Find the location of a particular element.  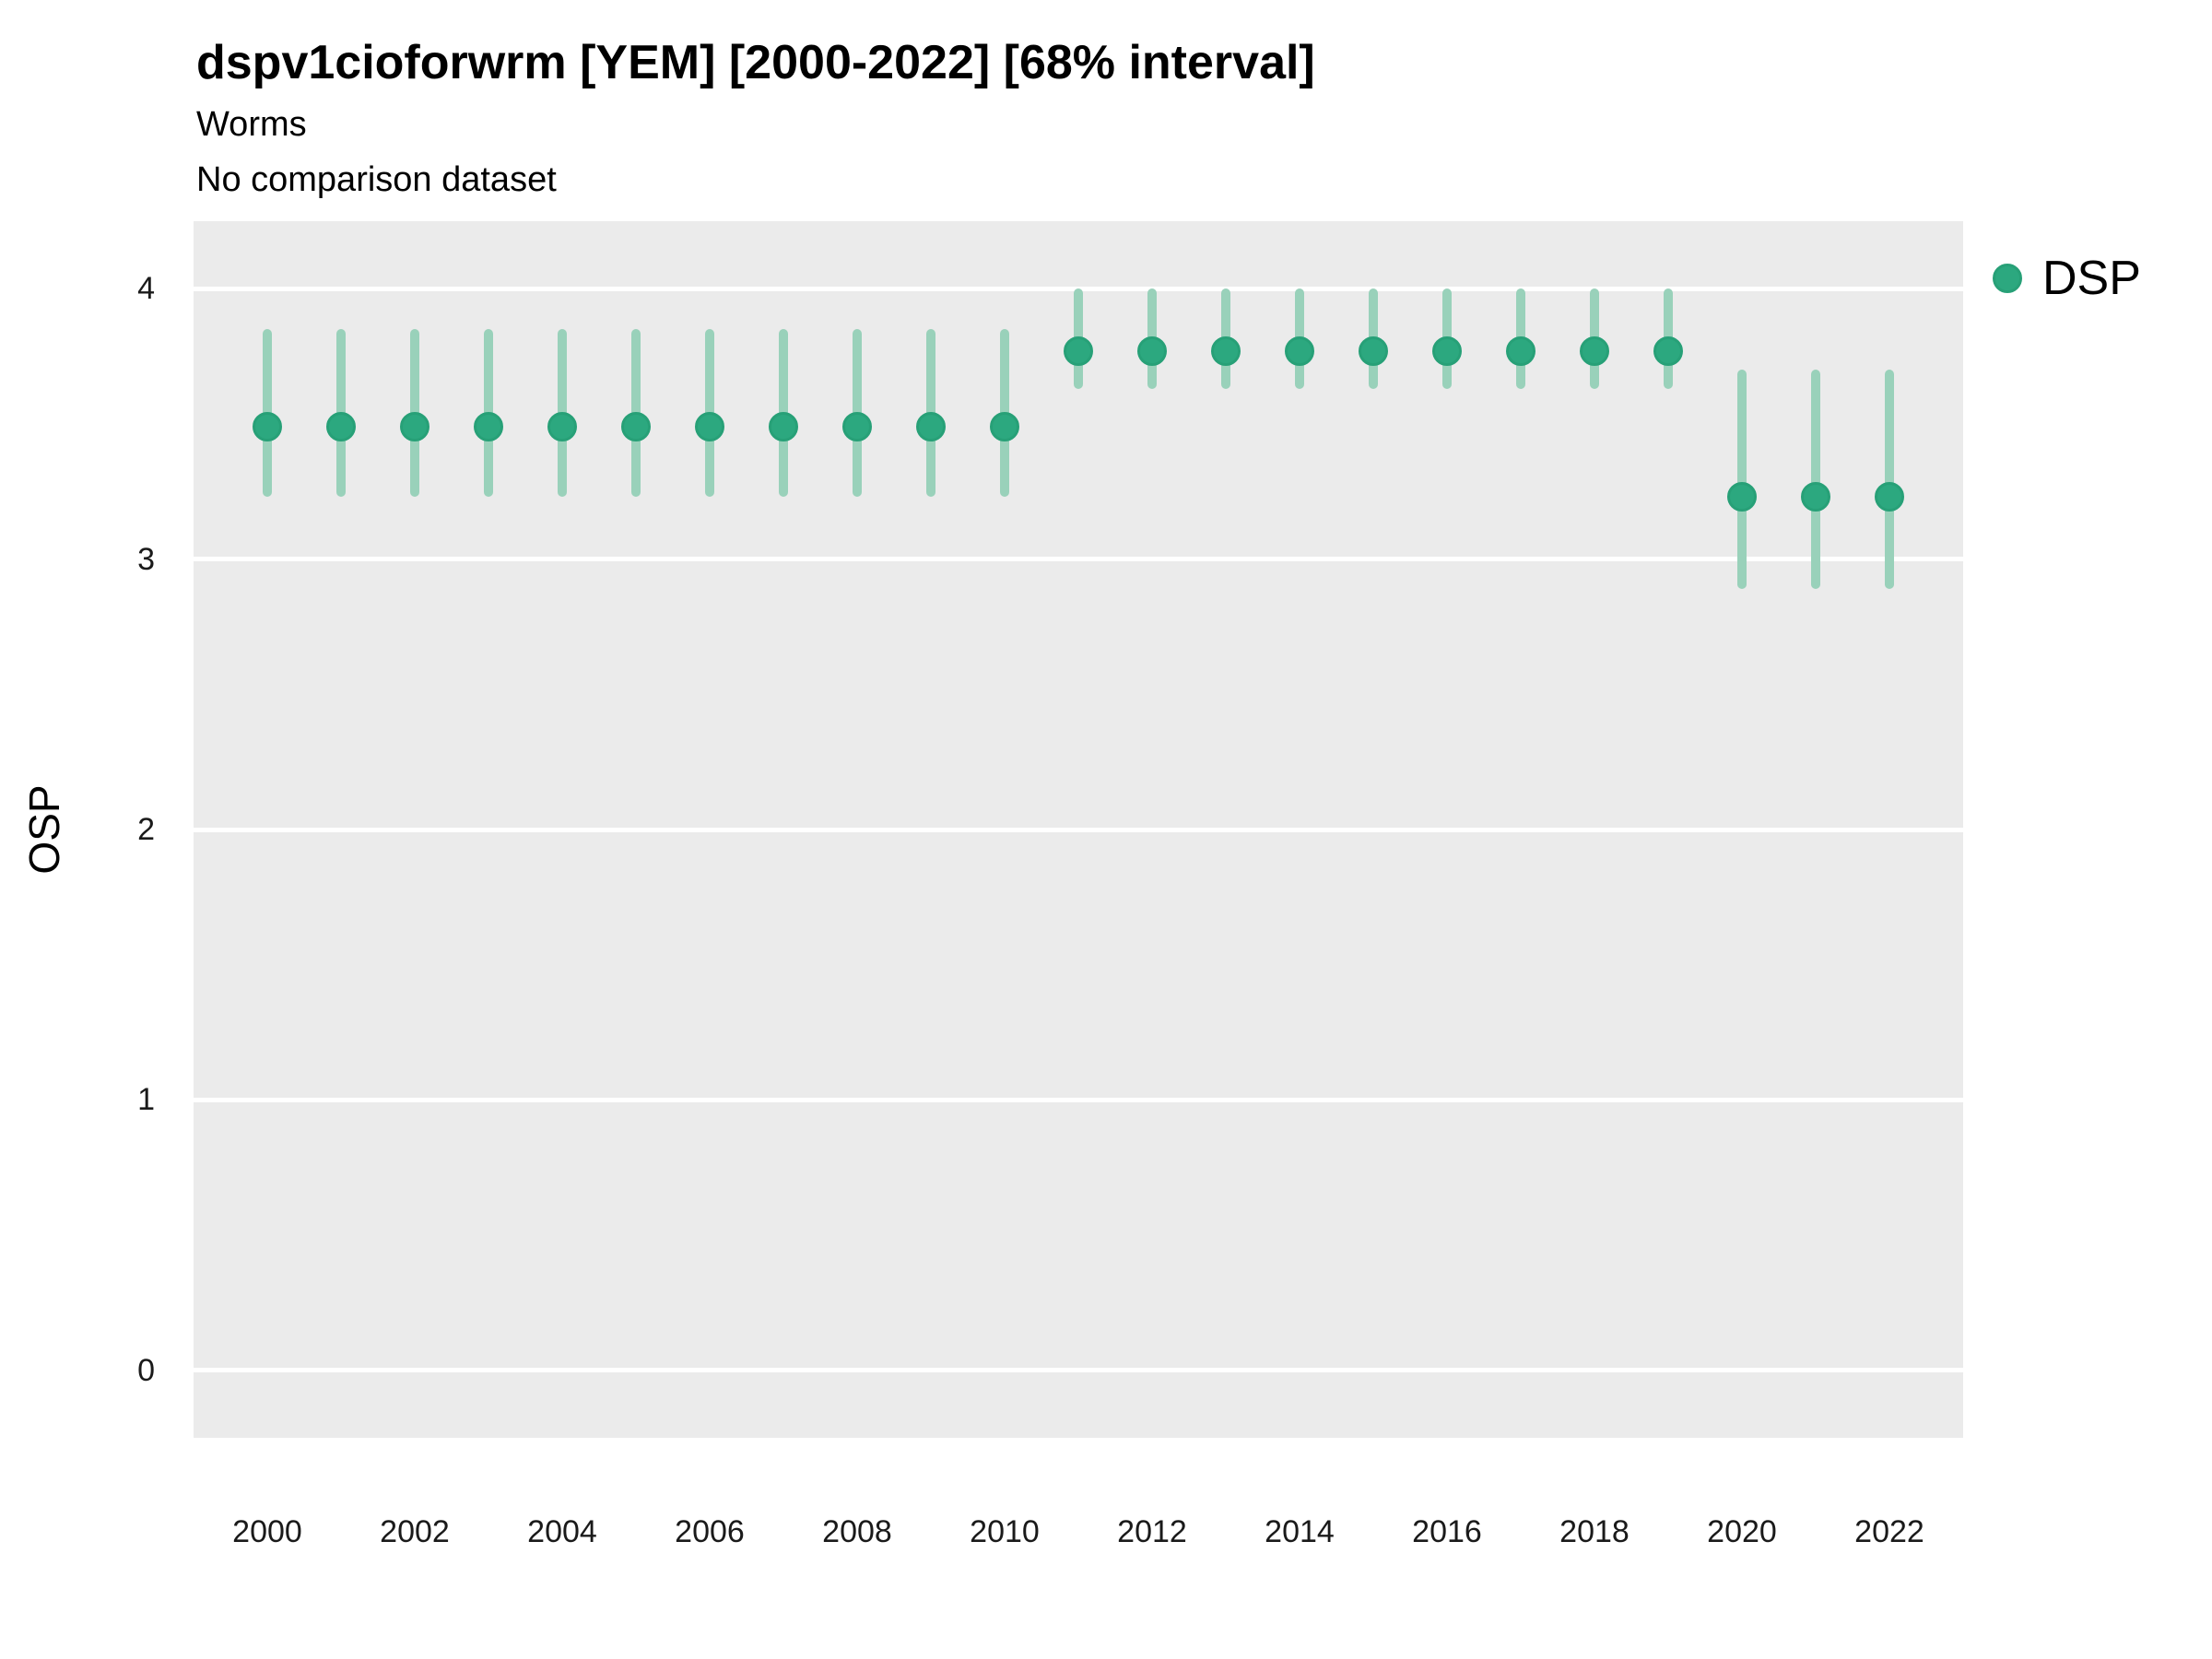

interval-bar-2020 is located at coordinates (1742, 479).